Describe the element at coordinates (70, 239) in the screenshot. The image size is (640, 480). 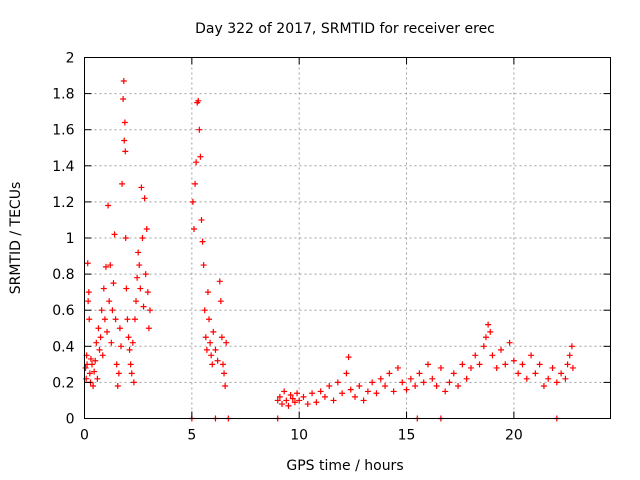
I see `y-tick-label: 1` at that location.